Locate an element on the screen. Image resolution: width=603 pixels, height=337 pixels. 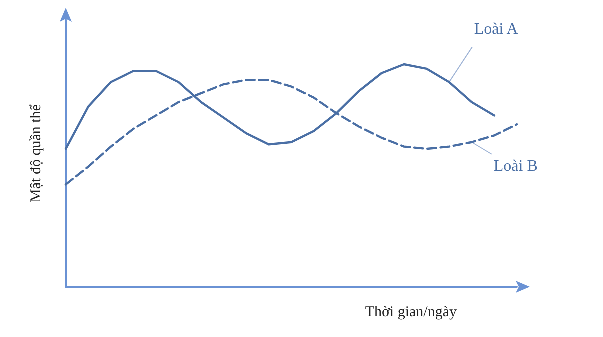
x-axis-title: Thời gian/ngày is located at coordinates (411, 312).